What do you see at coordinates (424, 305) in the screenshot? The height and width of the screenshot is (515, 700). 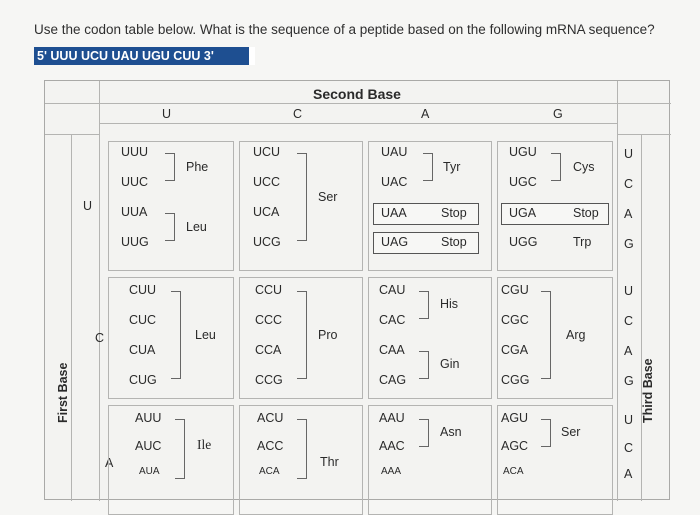 I see `bracket-his` at bounding box center [424, 305].